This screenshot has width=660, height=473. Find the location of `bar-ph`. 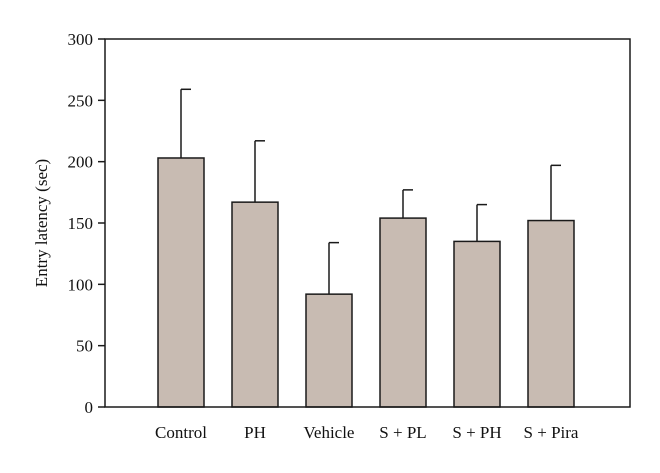

bar-ph is located at coordinates (255, 304).